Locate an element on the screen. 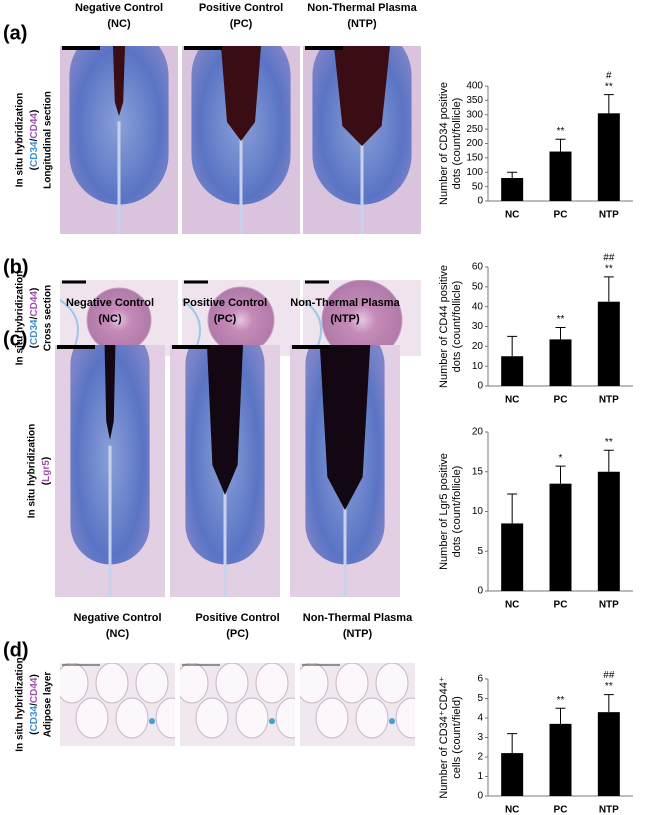 The height and width of the screenshot is (815, 661). column-header: Non-Thermal Plasma is located at coordinates (345, 303).